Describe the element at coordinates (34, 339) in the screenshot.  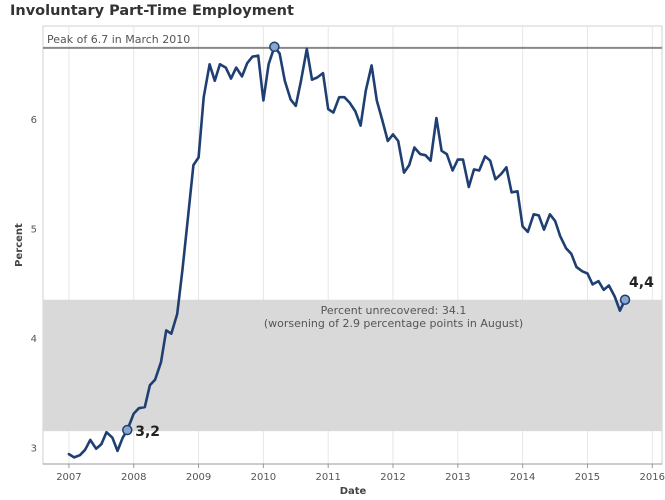
I see `y-tick-label: 4` at that location.